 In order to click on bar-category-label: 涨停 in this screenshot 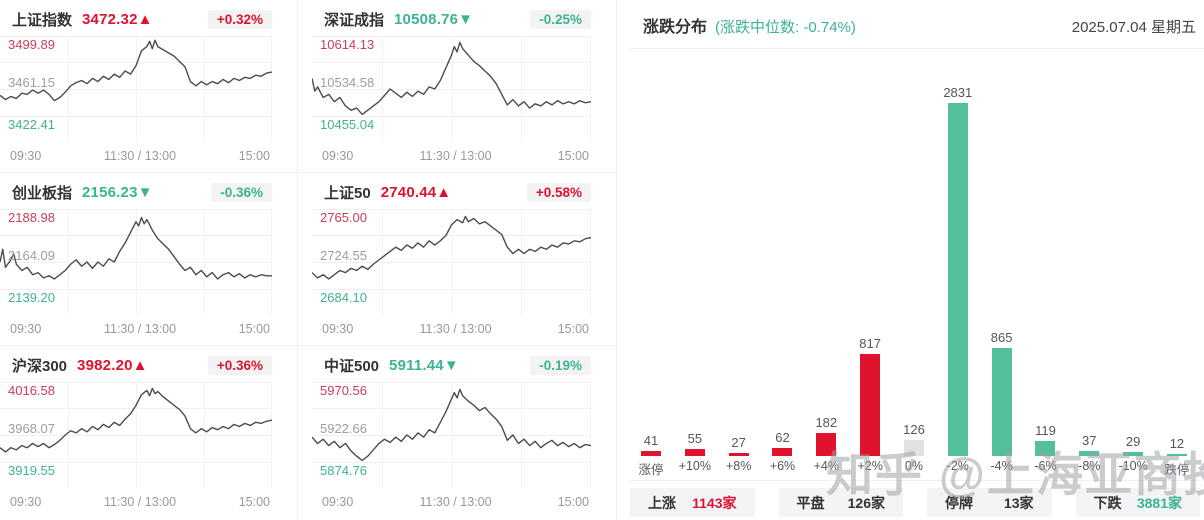, I will do `click(651, 470)`.